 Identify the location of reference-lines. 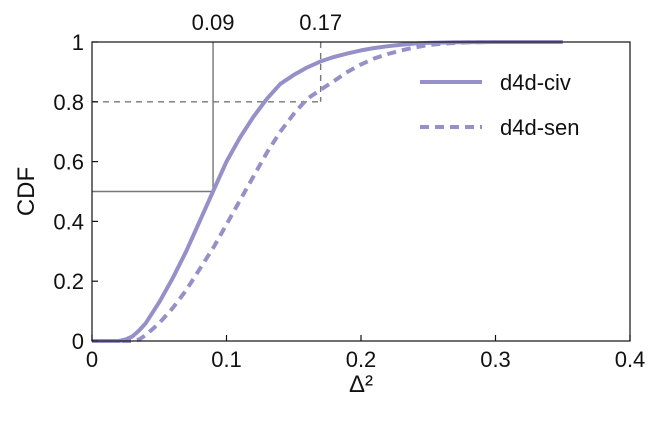
(207, 117).